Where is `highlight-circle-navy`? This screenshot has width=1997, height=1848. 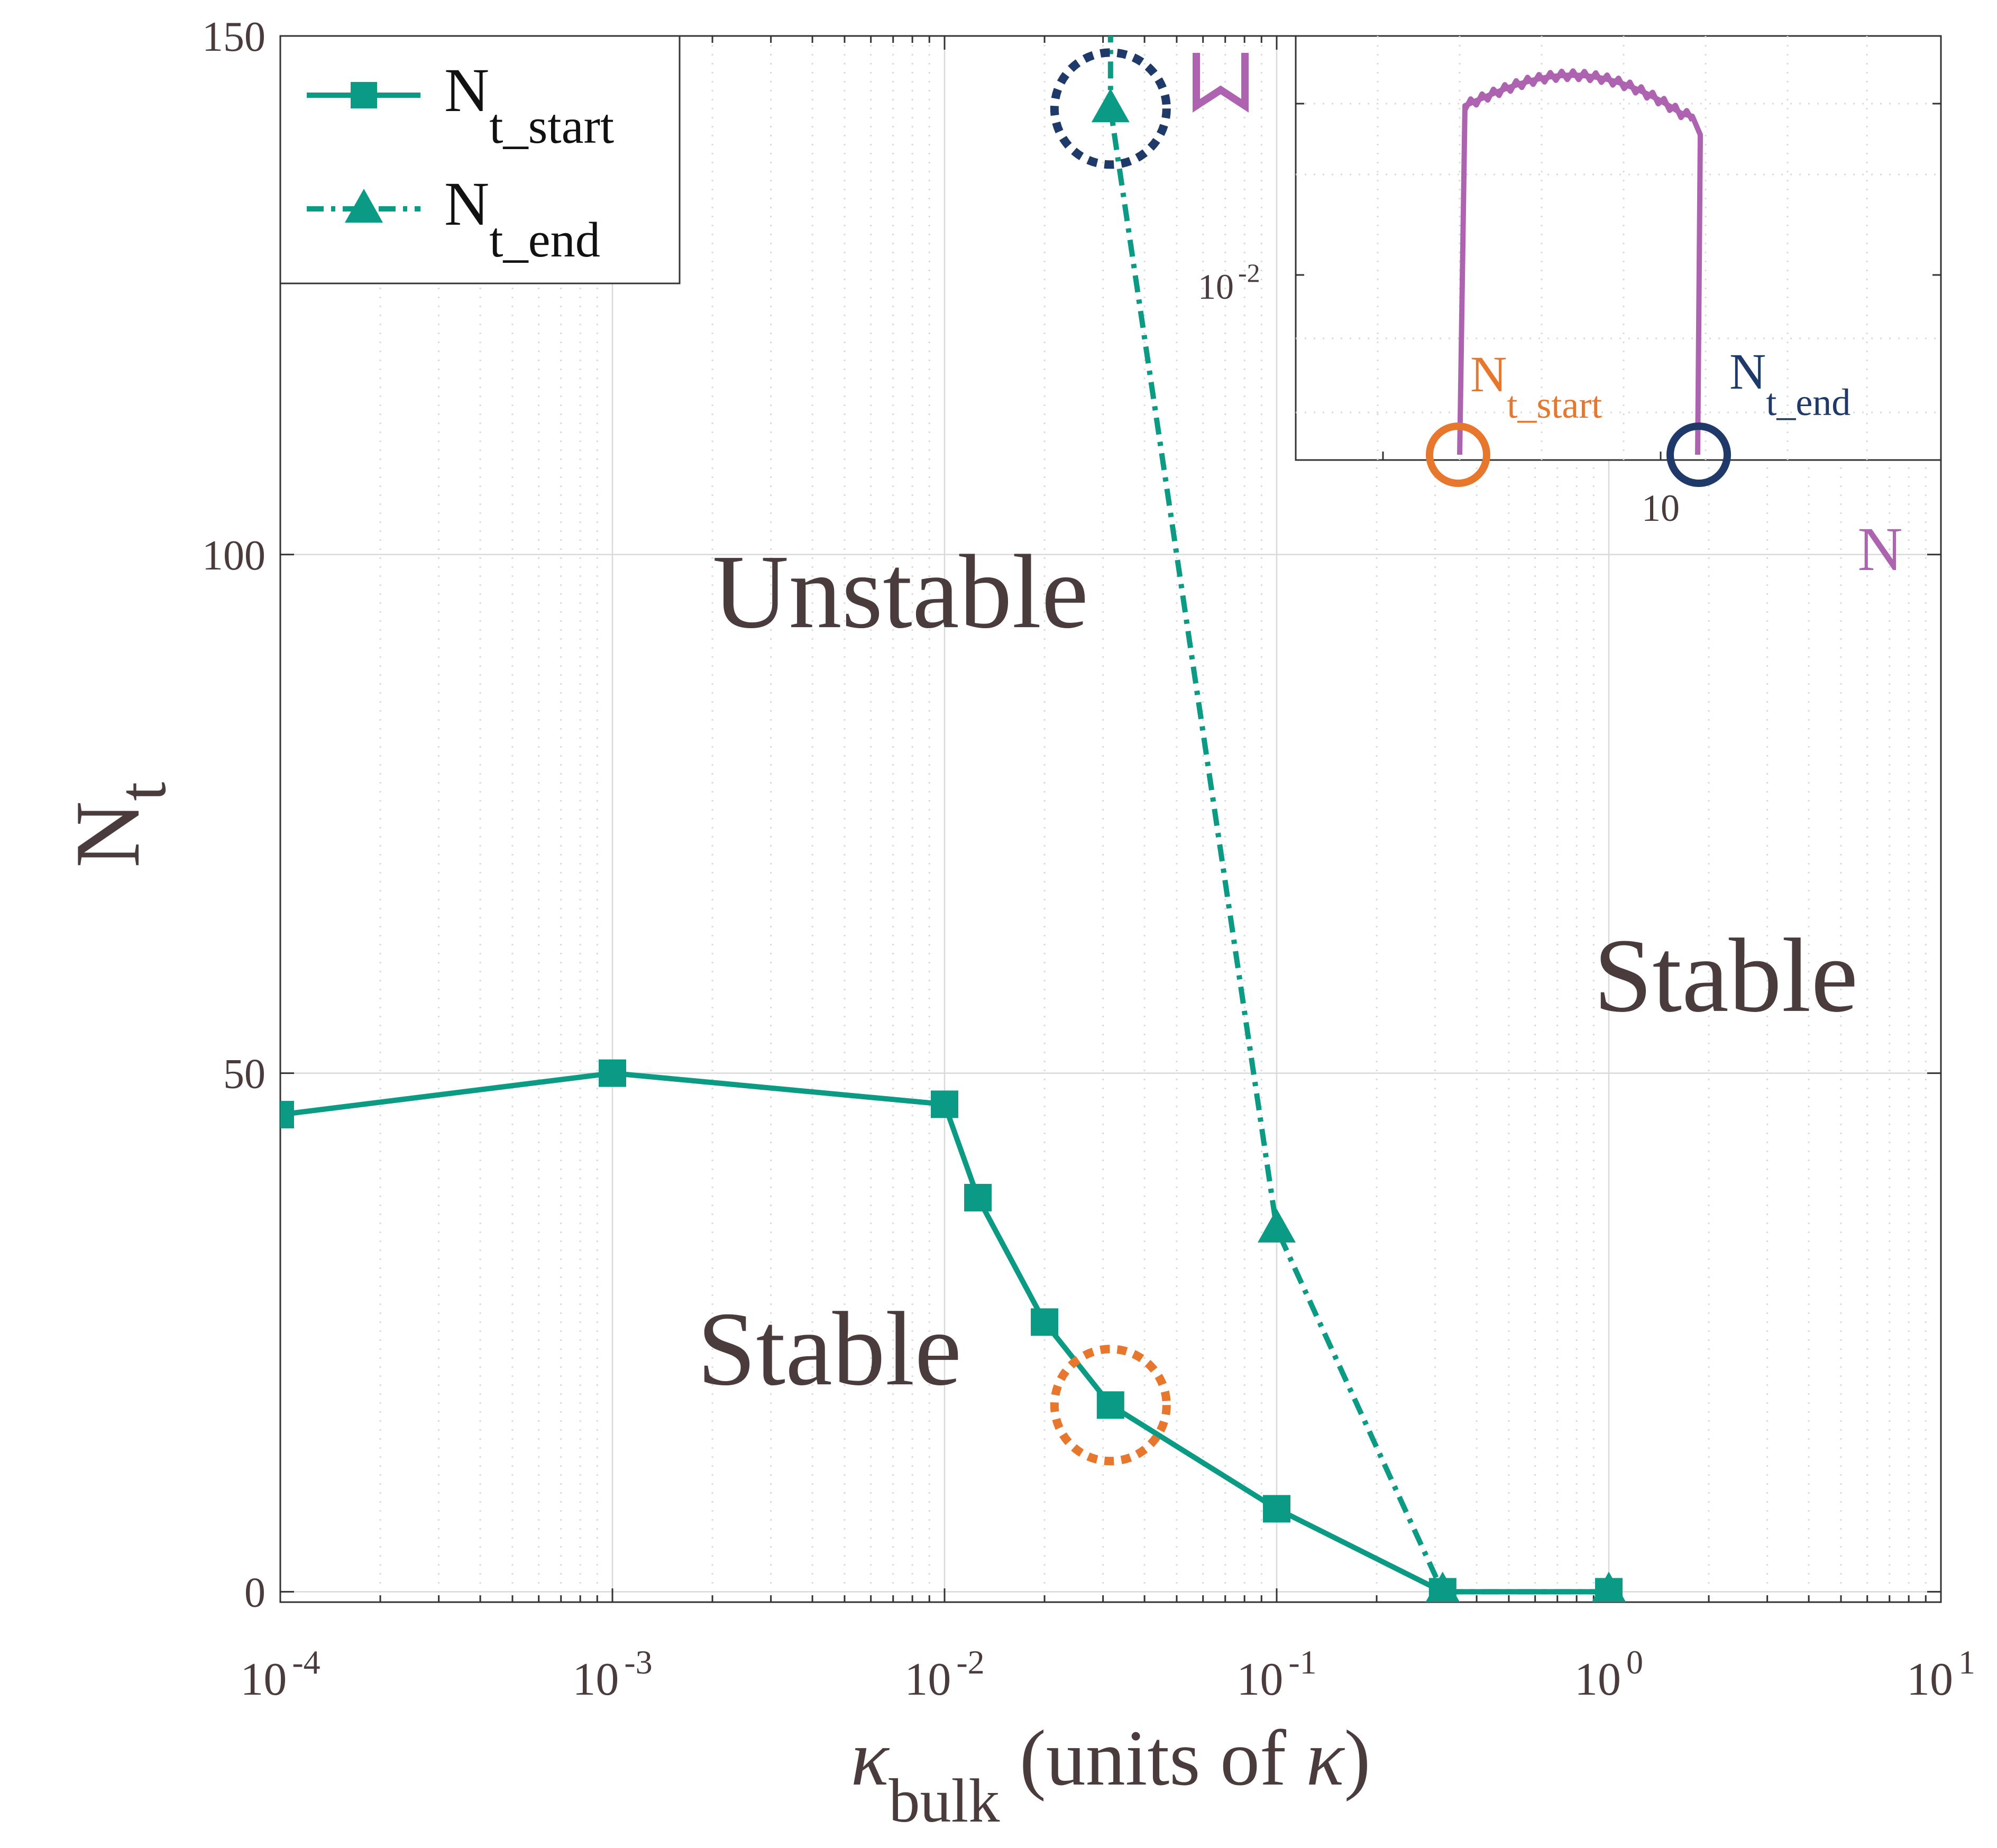
highlight-circle-navy is located at coordinates (1110, 108).